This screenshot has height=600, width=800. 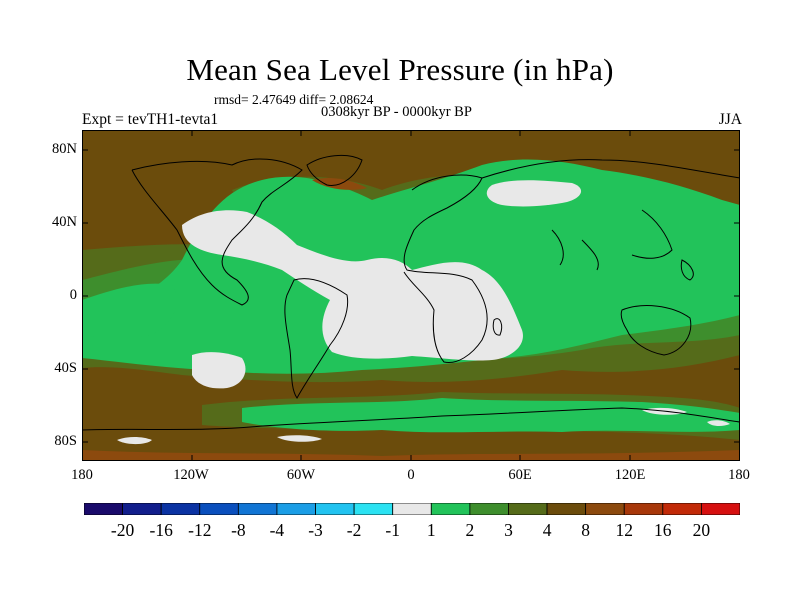 What do you see at coordinates (547, 530) in the screenshot?
I see `colorbar-label: 4` at bounding box center [547, 530].